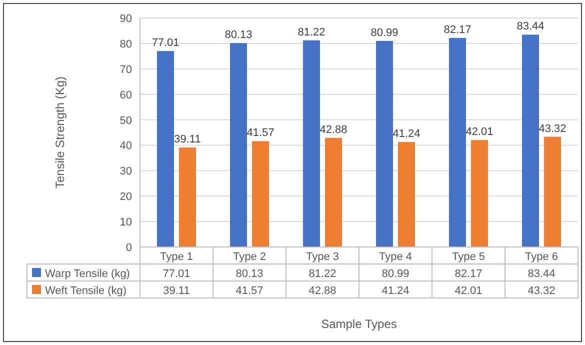  Describe the element at coordinates (249, 257) in the screenshot. I see `x-tick-label: Type 2` at that location.